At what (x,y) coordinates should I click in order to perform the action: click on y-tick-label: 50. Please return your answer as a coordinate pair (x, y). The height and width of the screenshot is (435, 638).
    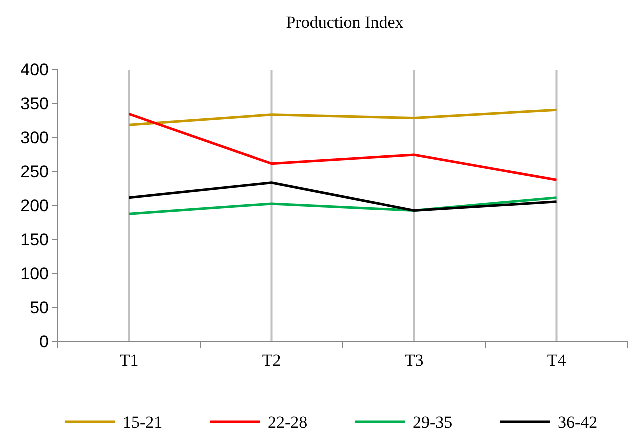
    Looking at the image, I should click on (39, 308).